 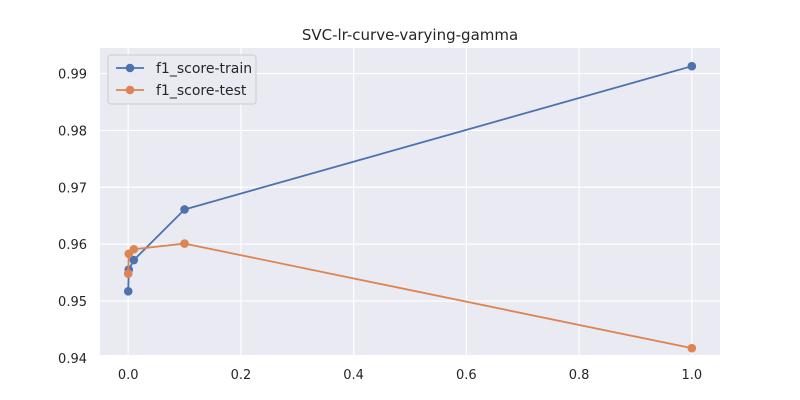 I want to click on chart-title: SVC-lr-curve-varying-gamma, so click(x=410, y=35).